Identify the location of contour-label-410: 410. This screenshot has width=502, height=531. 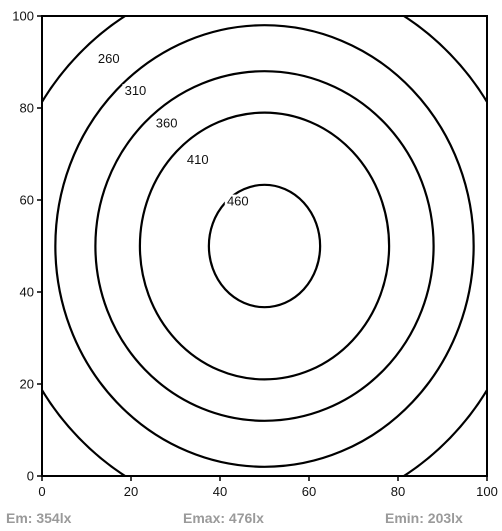
(198, 159).